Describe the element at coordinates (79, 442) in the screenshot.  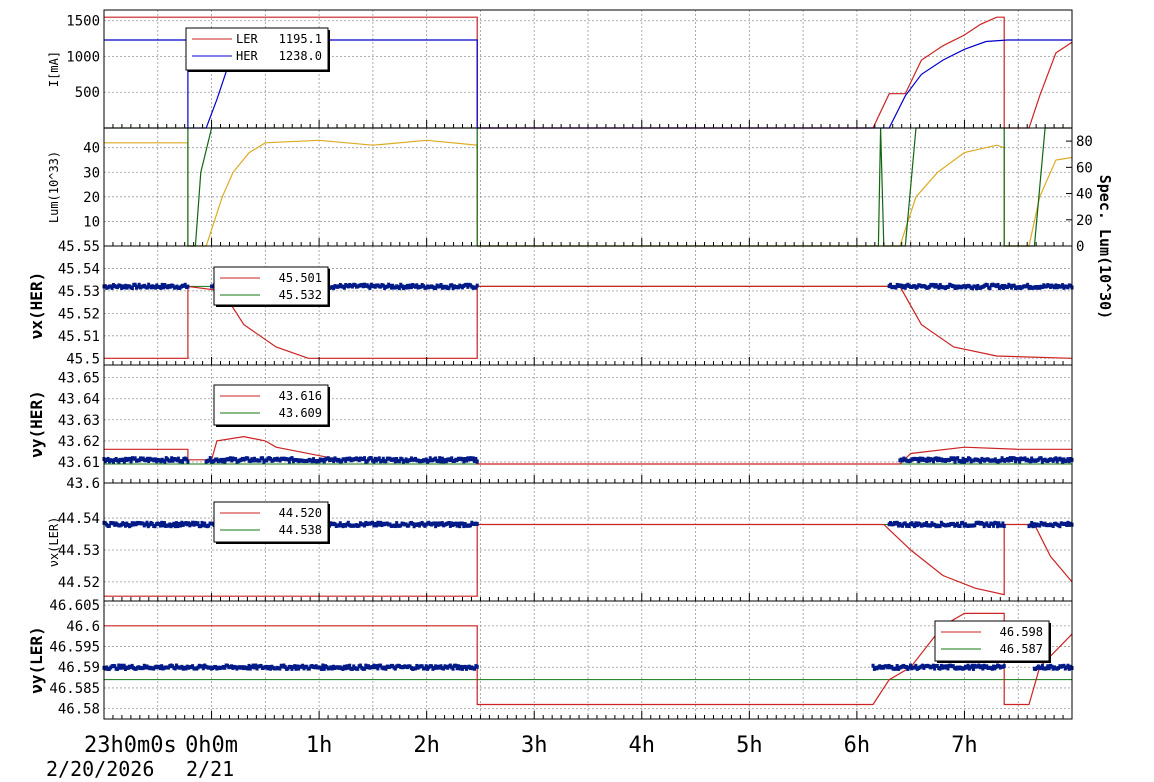
I see `y-tick-label: 43.62` at that location.